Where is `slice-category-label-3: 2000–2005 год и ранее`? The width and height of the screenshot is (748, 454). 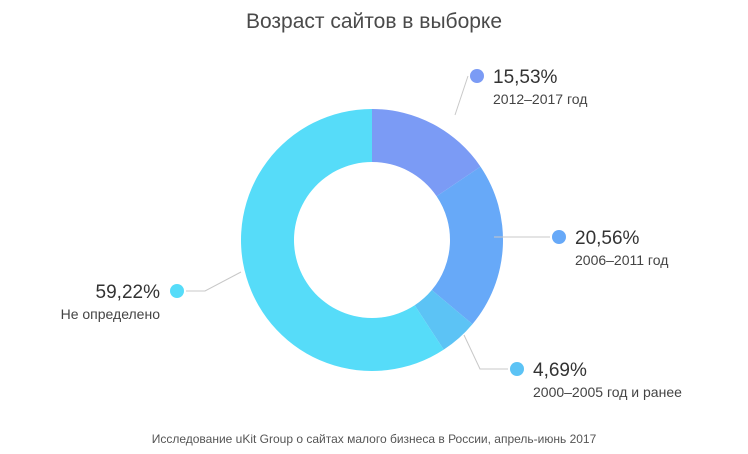
slice-category-label-3: 2000–2005 год и ранее is located at coordinates (607, 392).